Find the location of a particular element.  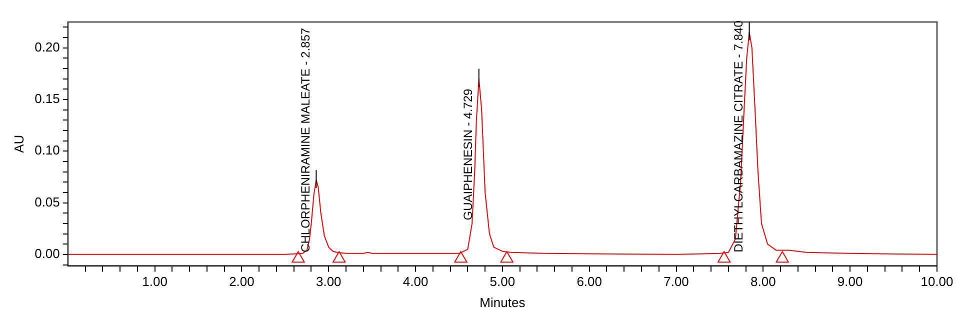

annotation: CHLORPHENIRAMINE MALEATE - 2.857 is located at coordinates (305, 140).